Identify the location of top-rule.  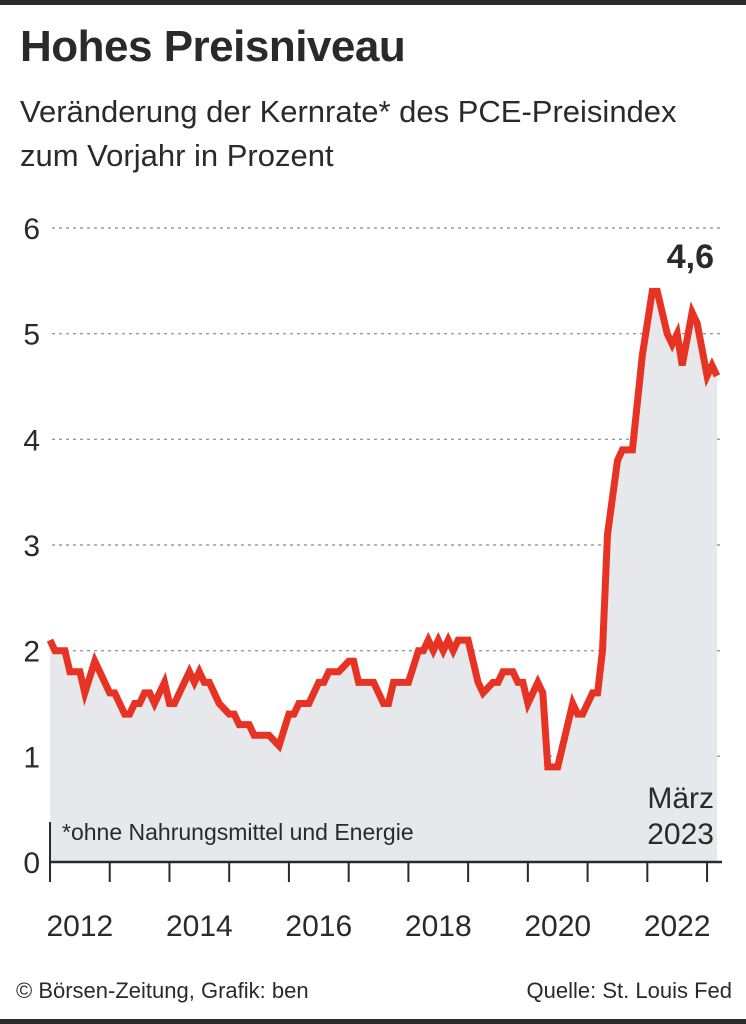
(373, 2).